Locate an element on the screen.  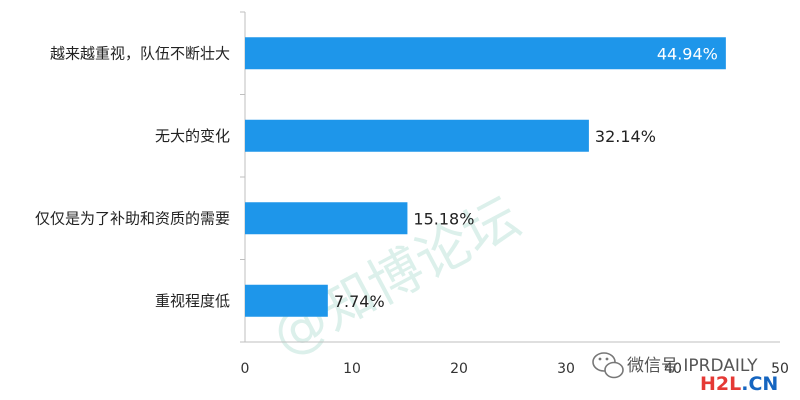
x-tick-label-20: 20 is located at coordinates (459, 369).